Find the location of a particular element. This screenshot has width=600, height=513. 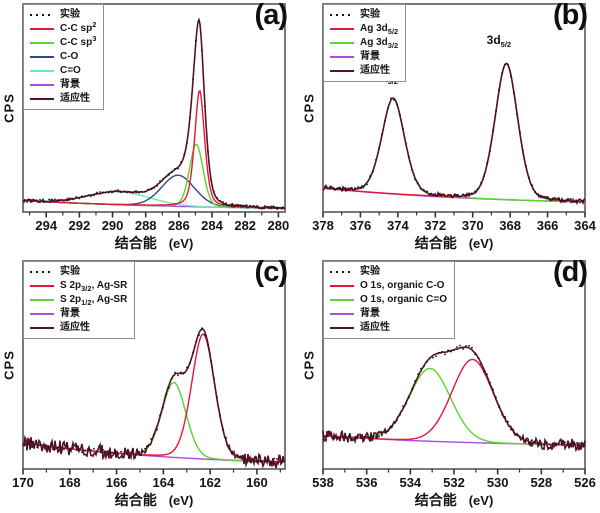

component-curve-c-o is located at coordinates (153, 191).